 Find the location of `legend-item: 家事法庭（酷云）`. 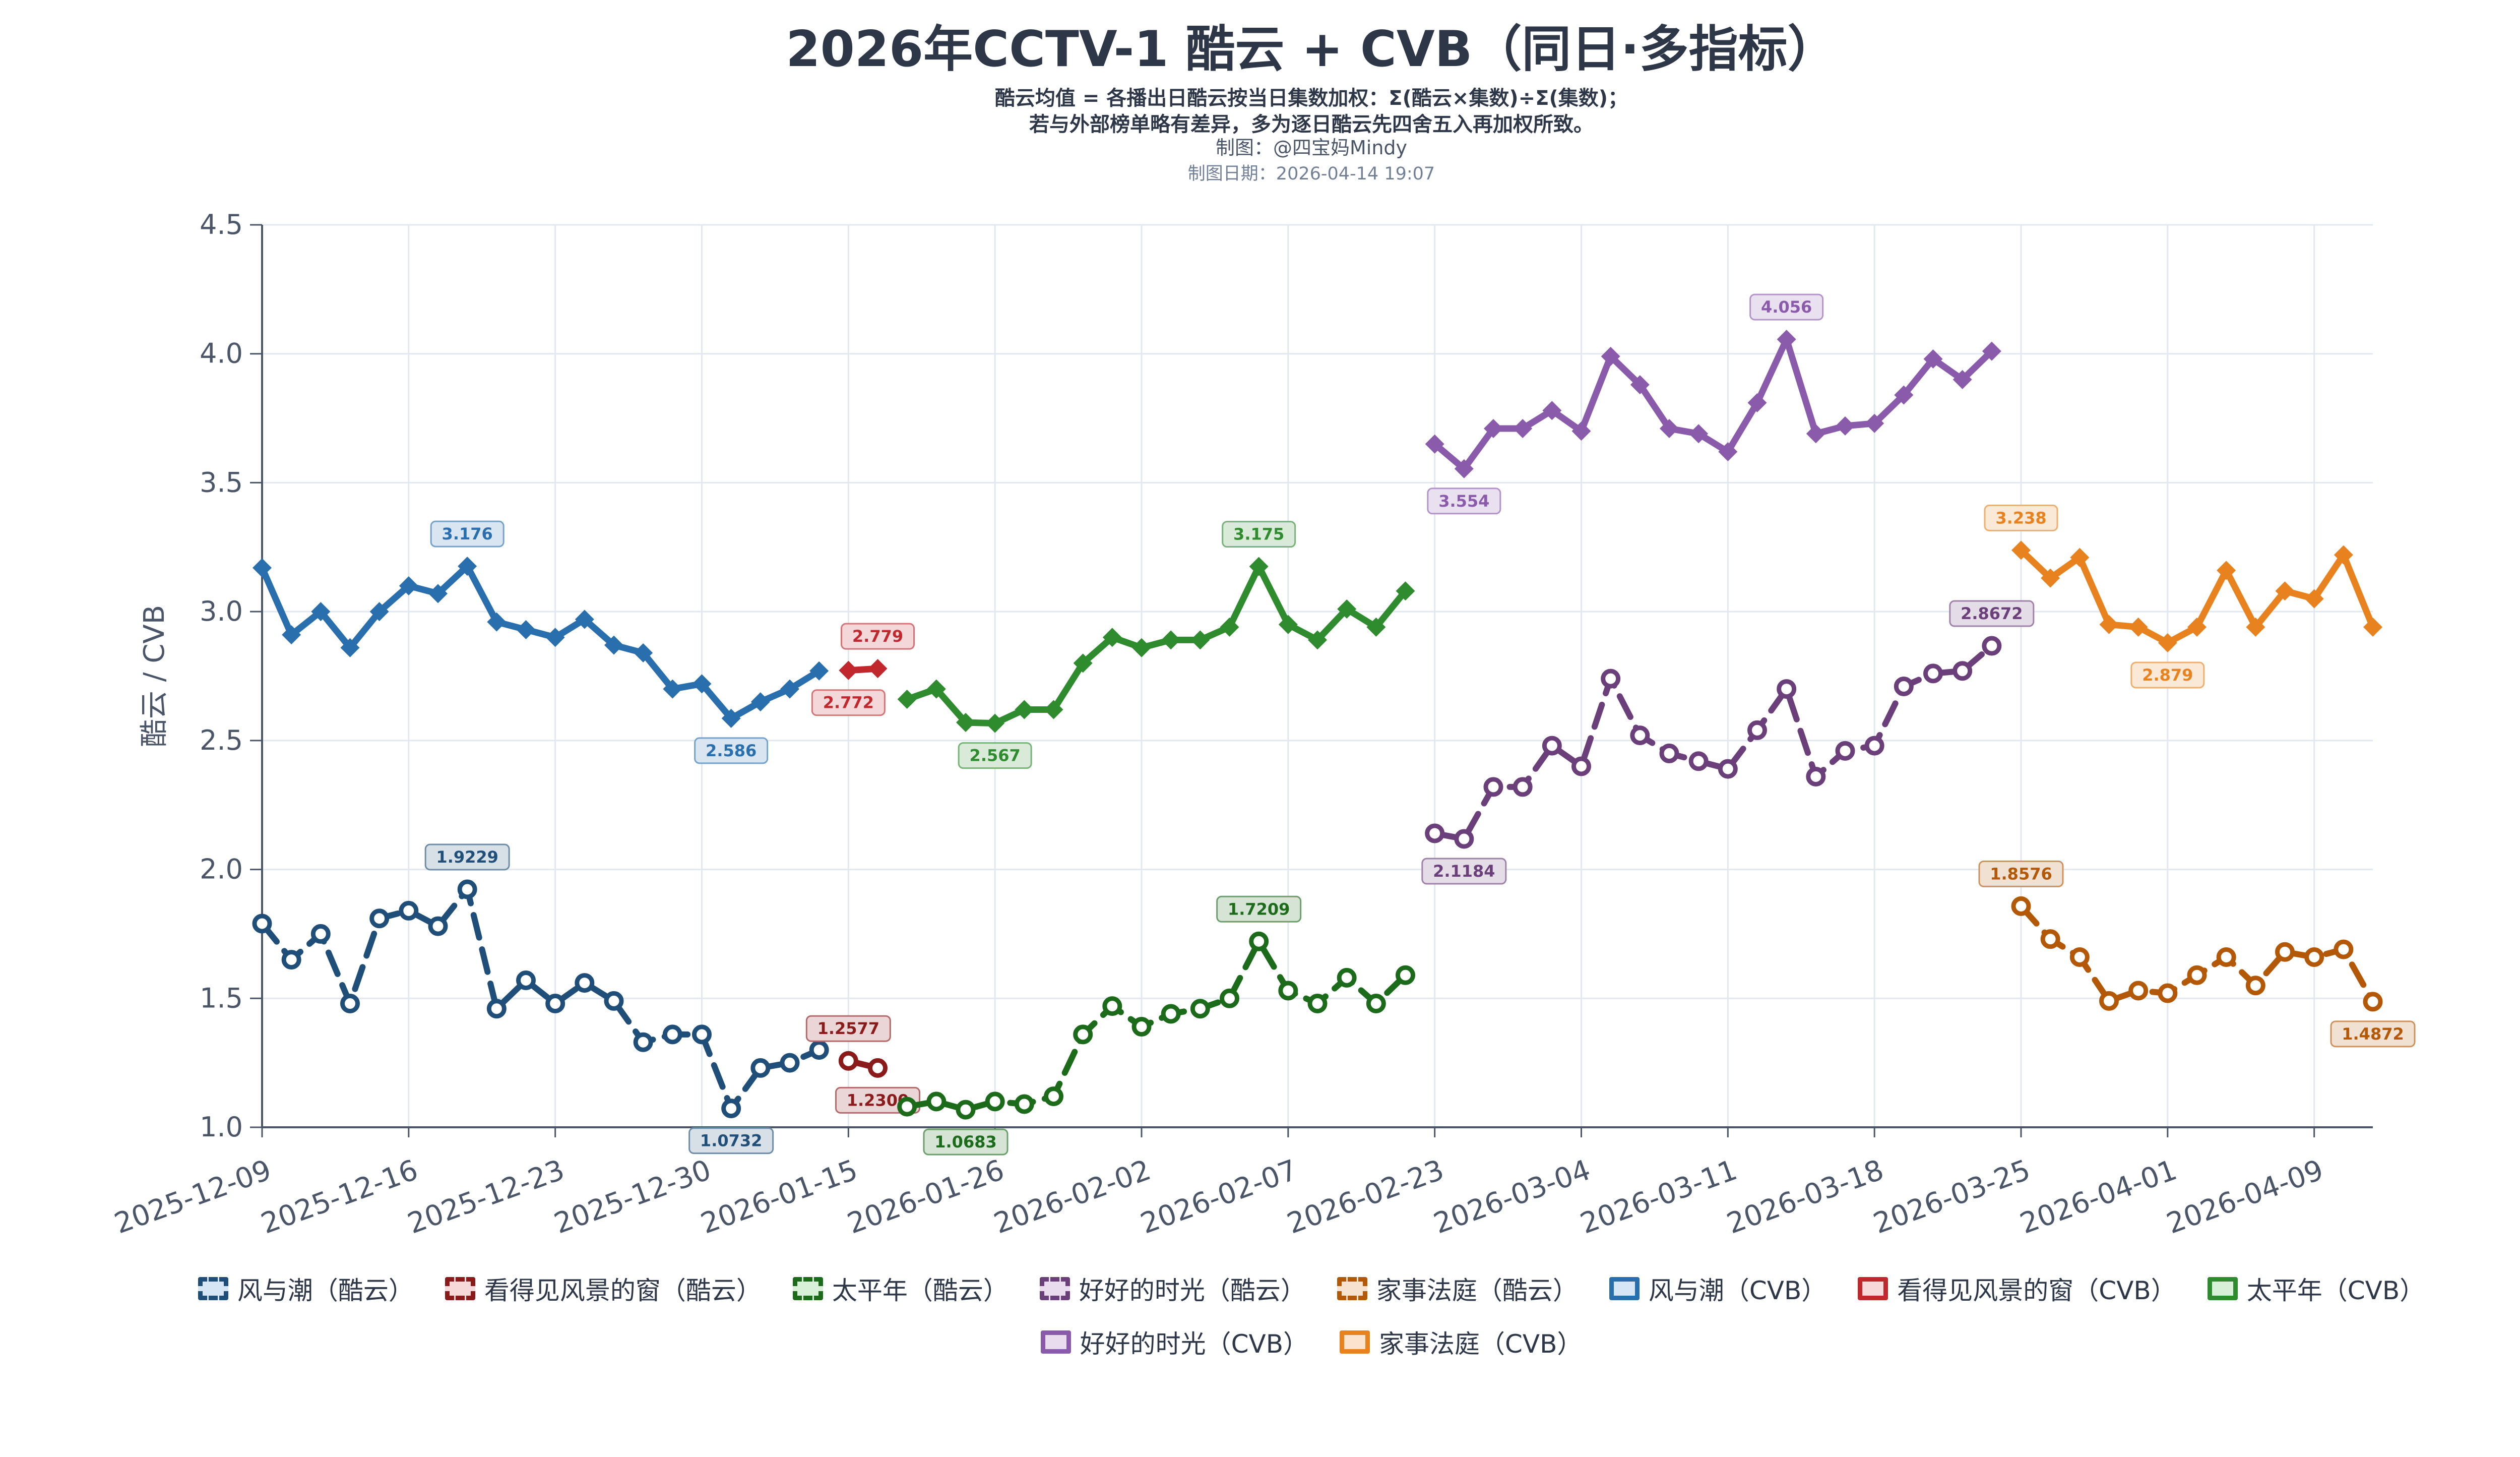

legend-item: 家事法庭（酷云） is located at coordinates (1457, 1288).